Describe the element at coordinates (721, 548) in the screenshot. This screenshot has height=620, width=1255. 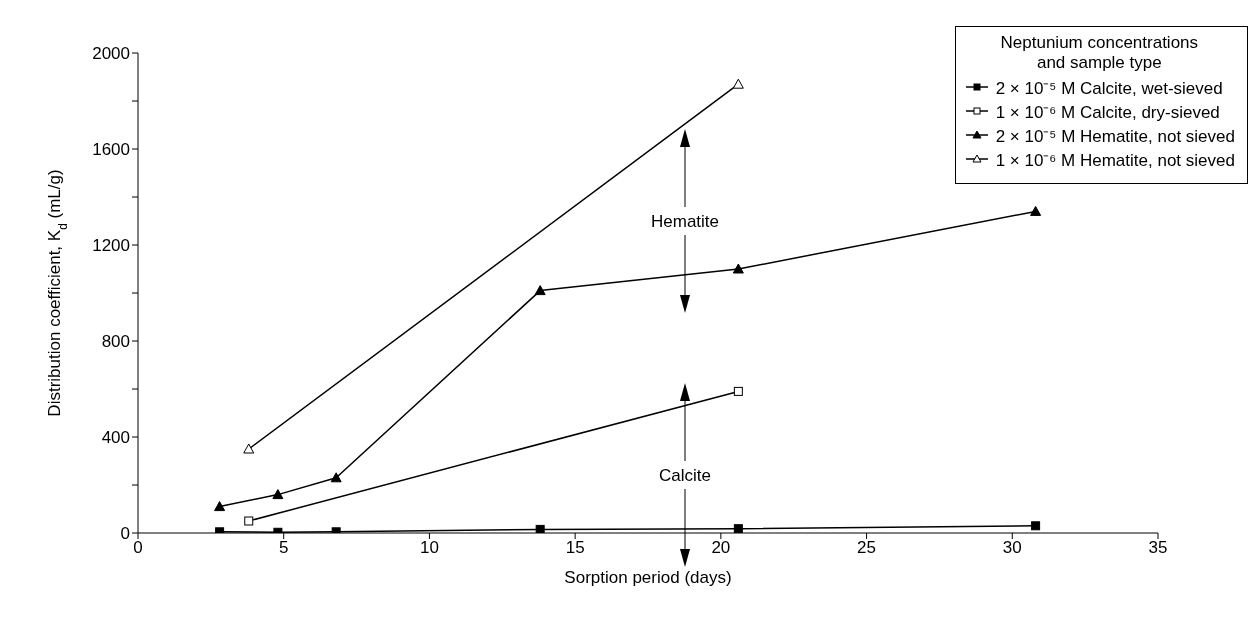
I see `x-tick-label: 20` at that location.